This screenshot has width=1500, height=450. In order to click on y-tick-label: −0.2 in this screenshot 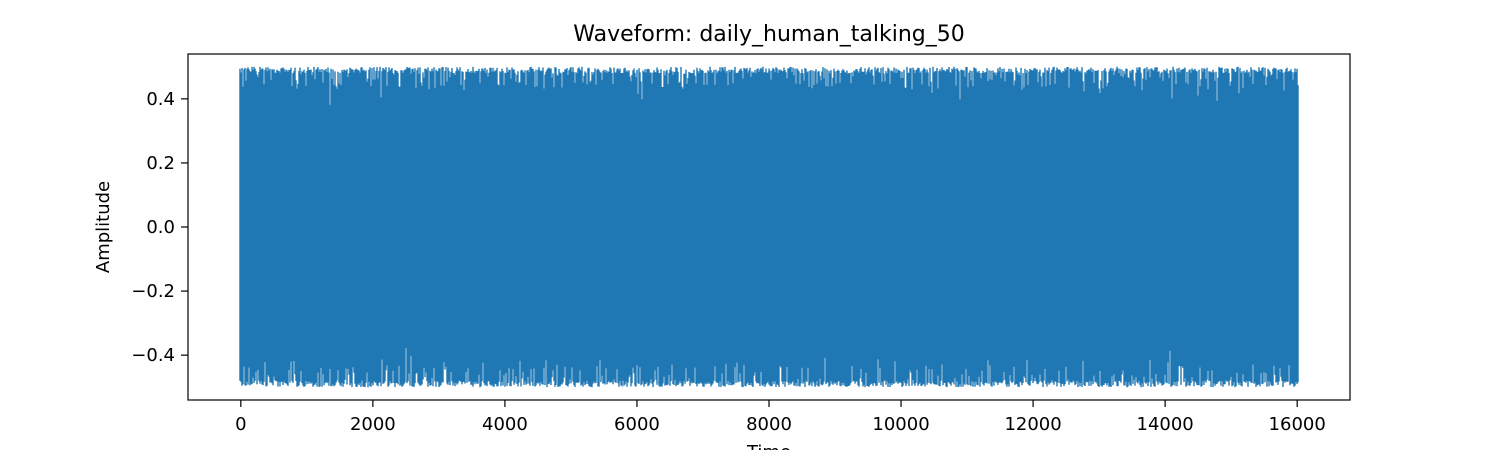, I will do `click(153, 291)`.